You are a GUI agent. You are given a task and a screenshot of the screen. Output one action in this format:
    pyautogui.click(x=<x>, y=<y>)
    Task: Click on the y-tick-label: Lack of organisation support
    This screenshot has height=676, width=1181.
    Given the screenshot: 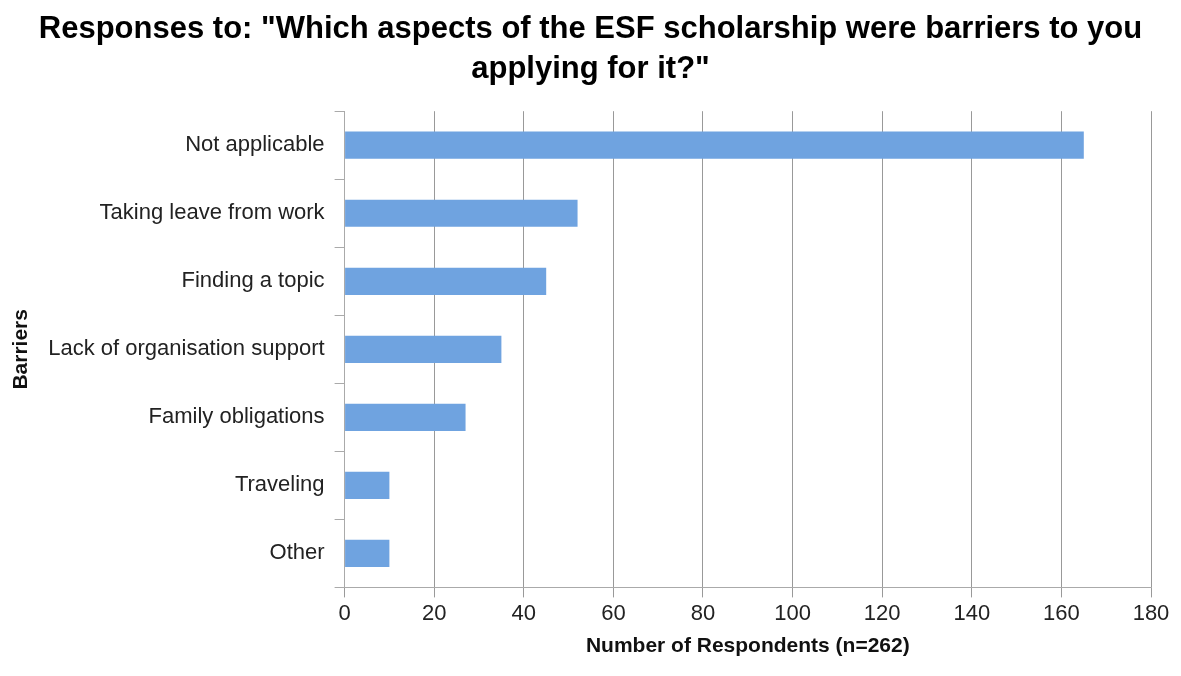 What is the action you would take?
    pyautogui.click(x=186, y=348)
    